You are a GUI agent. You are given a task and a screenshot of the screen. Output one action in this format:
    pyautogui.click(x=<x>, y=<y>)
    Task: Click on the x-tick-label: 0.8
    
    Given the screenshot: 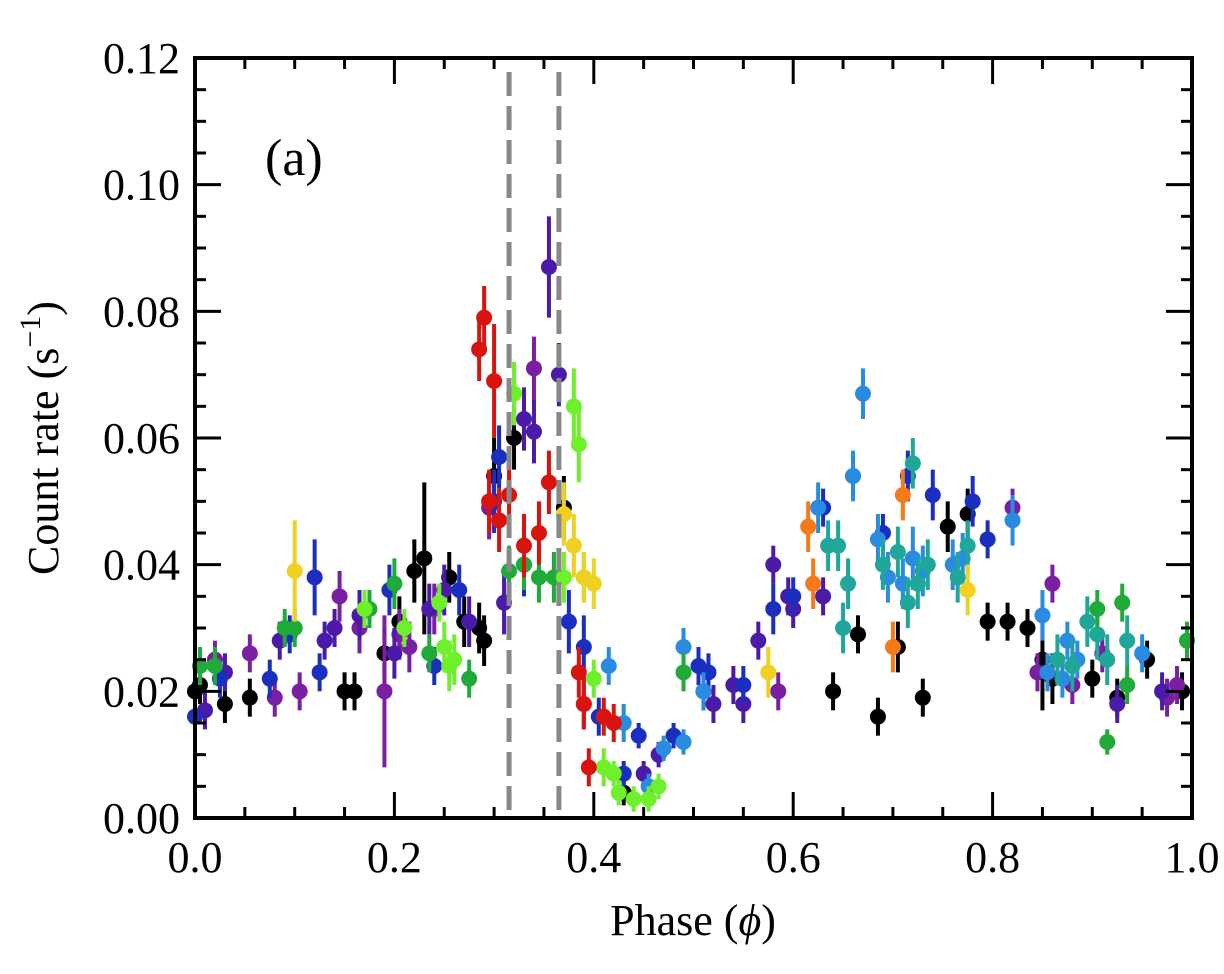 What is the action you would take?
    pyautogui.click(x=992, y=857)
    